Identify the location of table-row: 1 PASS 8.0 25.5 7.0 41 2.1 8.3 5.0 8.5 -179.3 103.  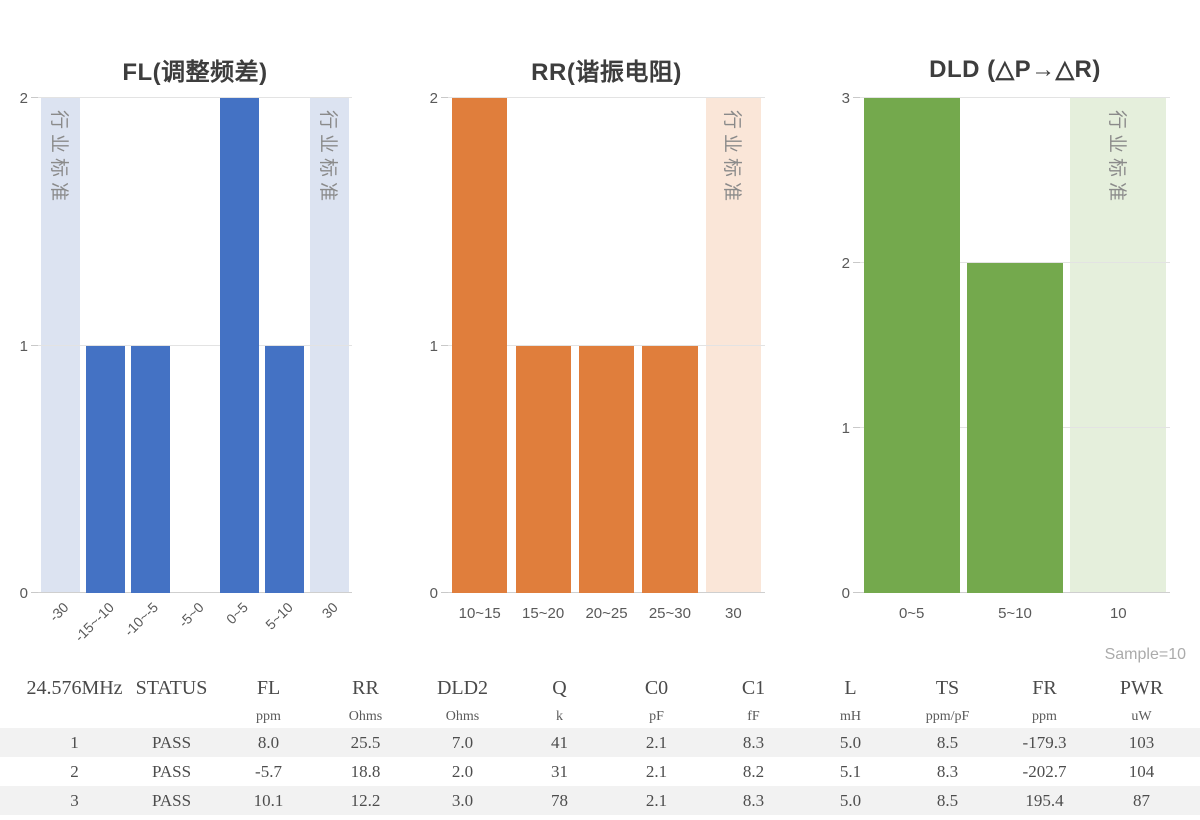
(600, 742).